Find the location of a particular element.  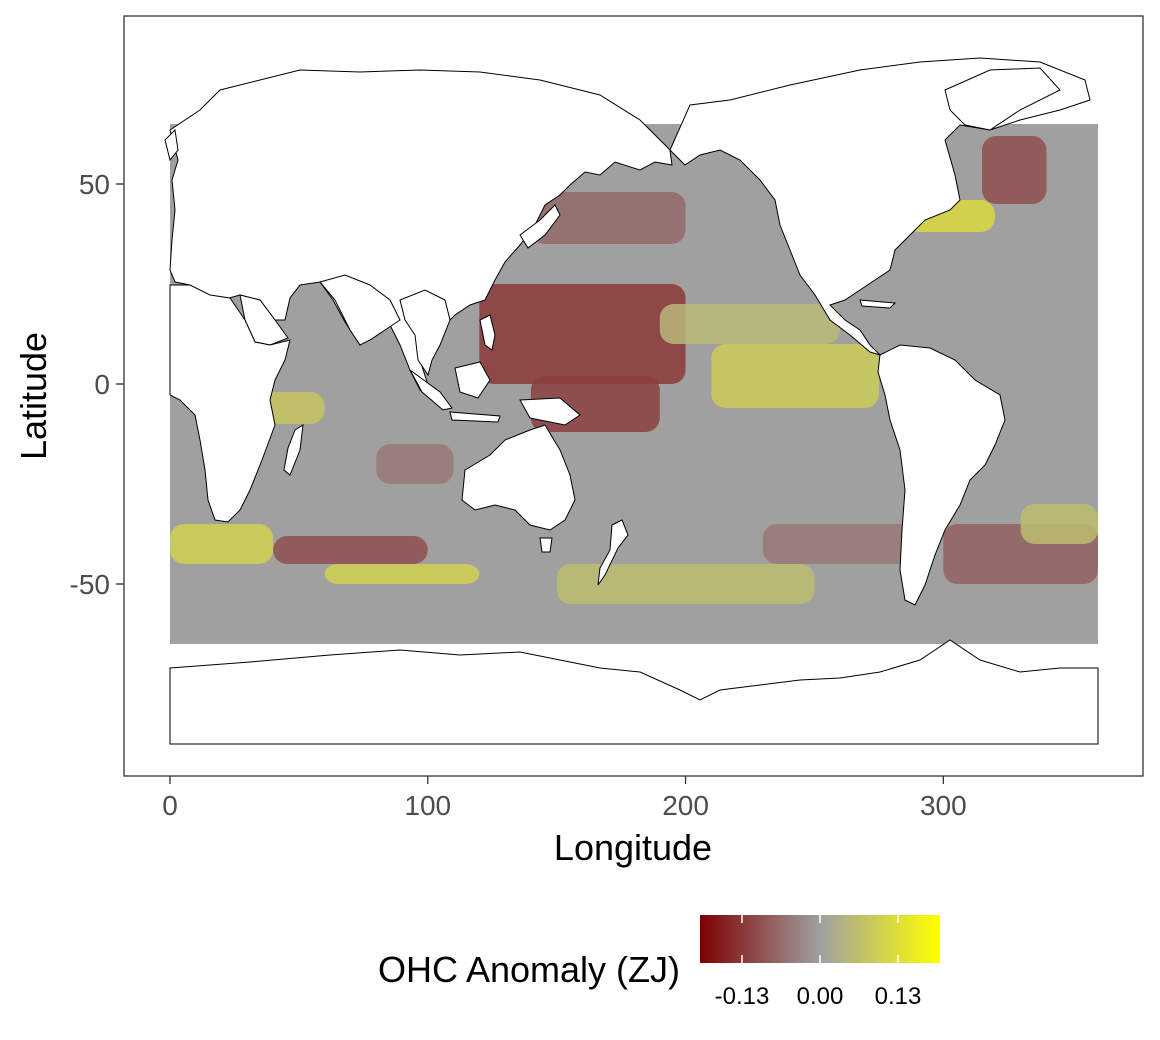

japan-landmass is located at coordinates (540, 226).